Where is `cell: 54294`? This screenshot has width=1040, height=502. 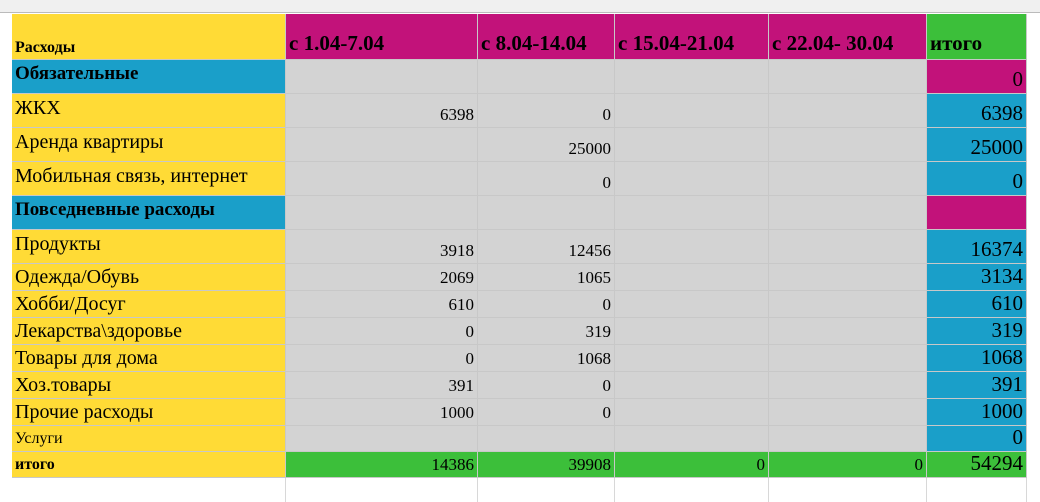 cell: 54294 is located at coordinates (977, 464).